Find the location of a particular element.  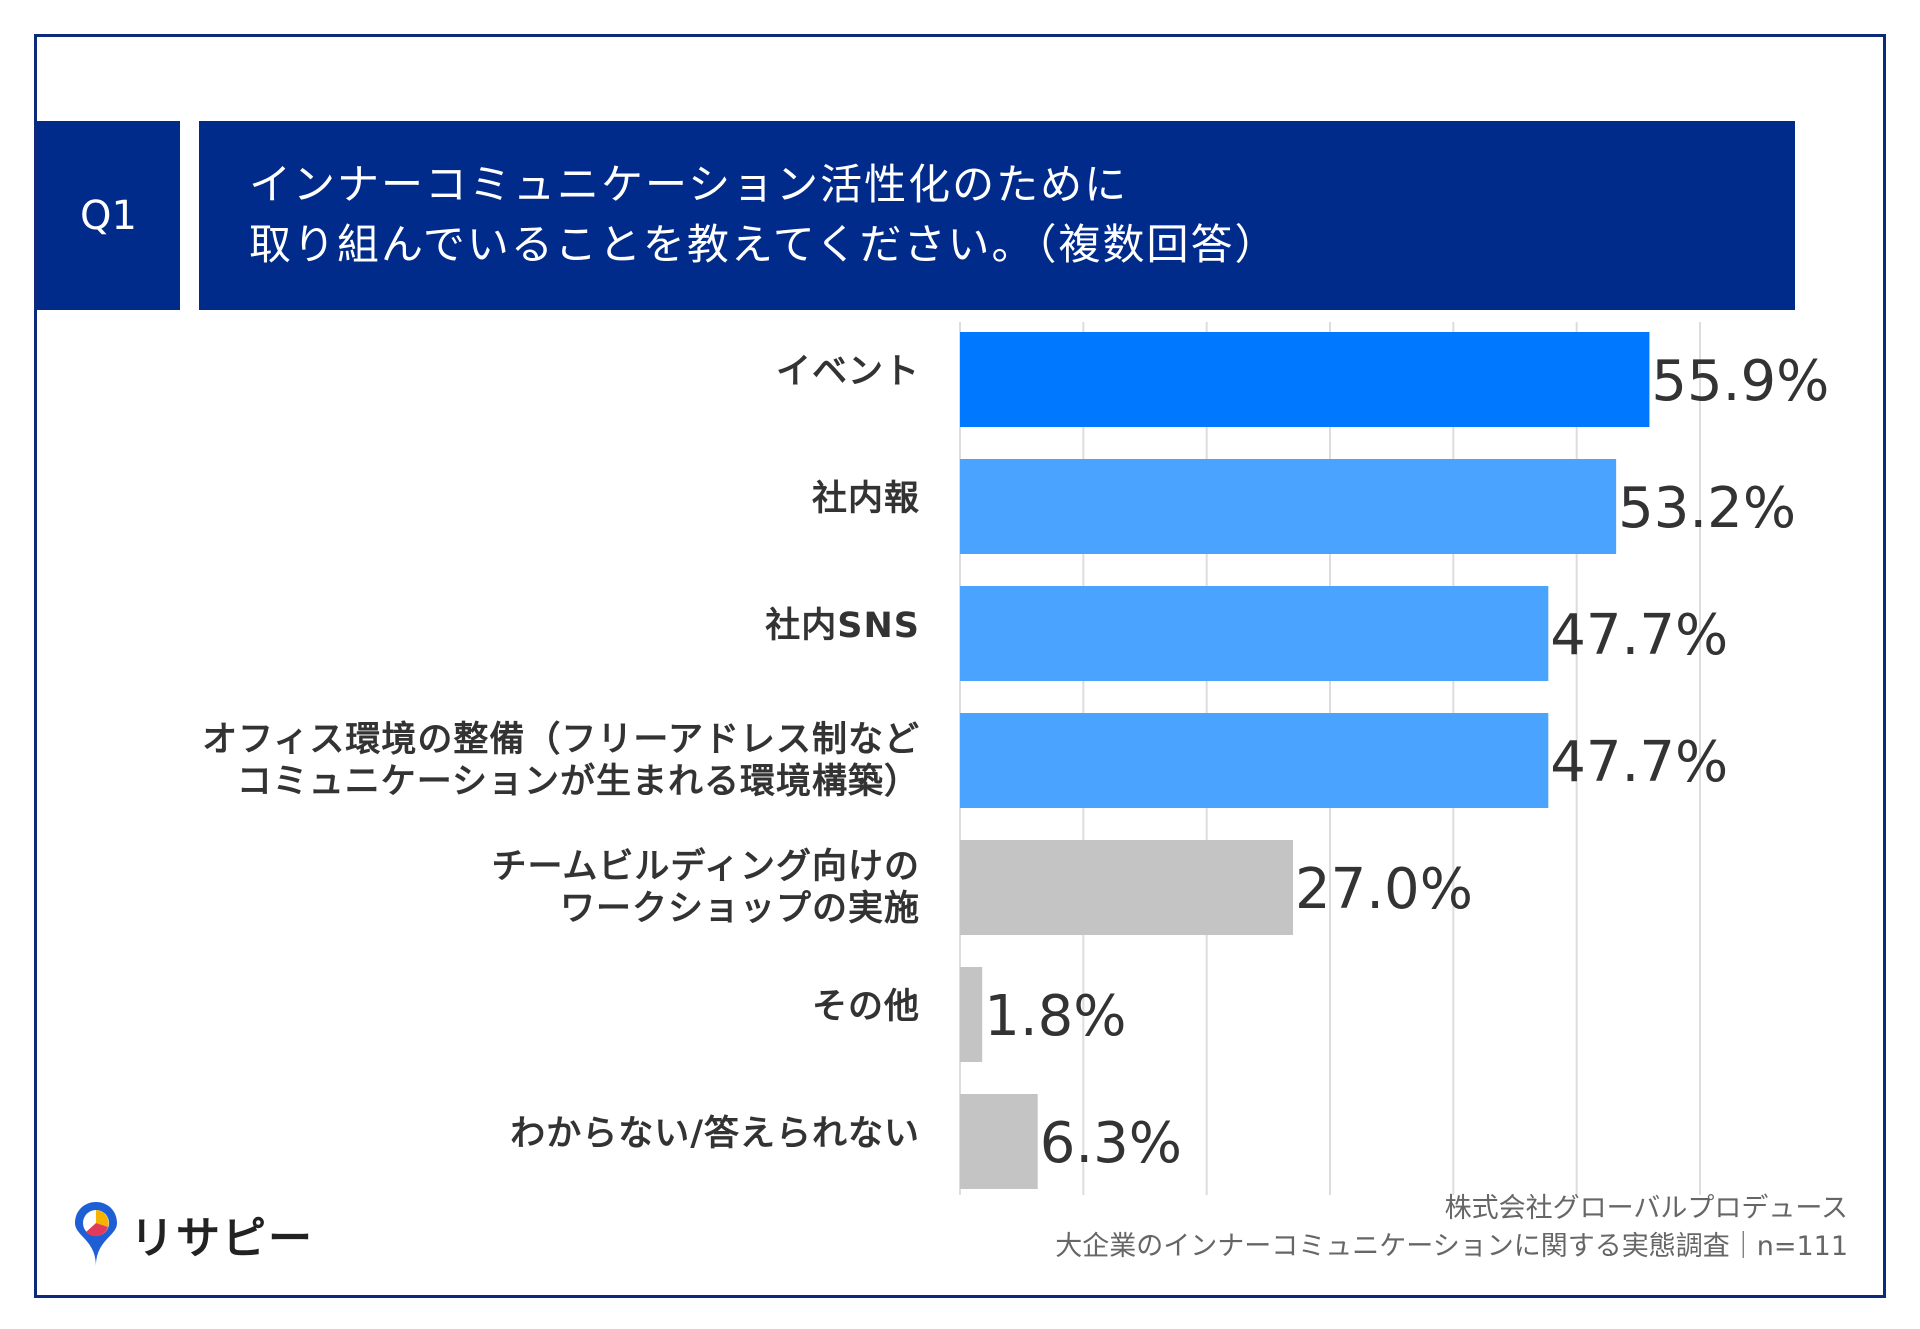

category-label: イベント is located at coordinates (848, 372).